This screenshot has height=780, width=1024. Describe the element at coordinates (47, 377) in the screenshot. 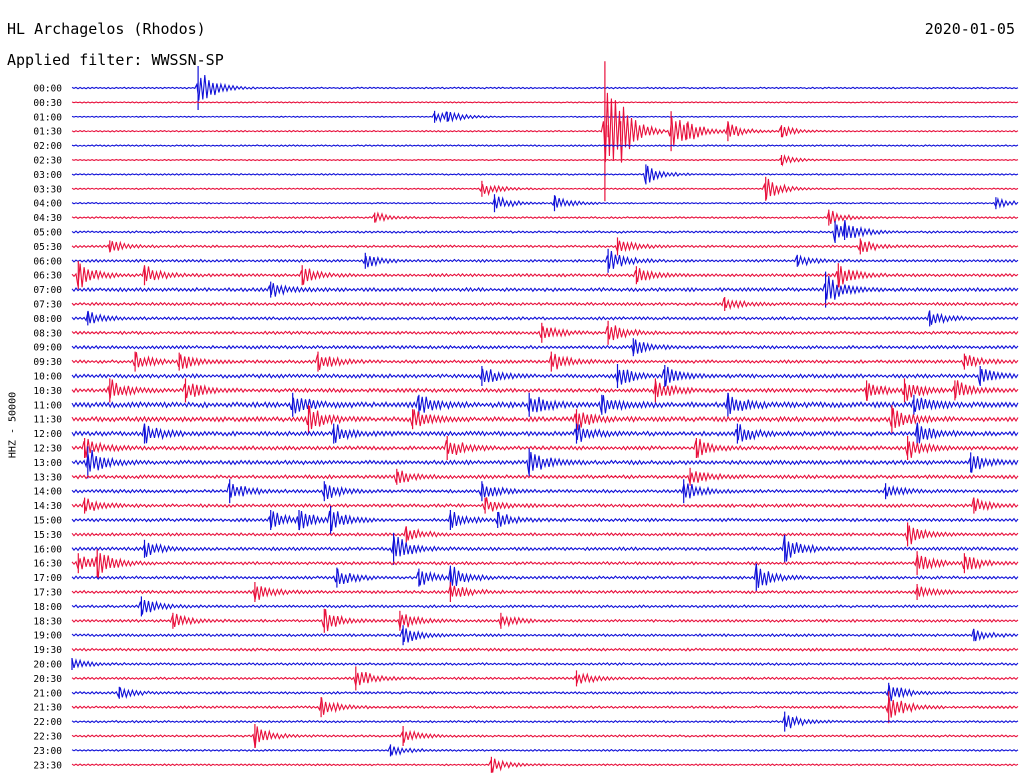

I see `row-time-label: 10:00` at that location.